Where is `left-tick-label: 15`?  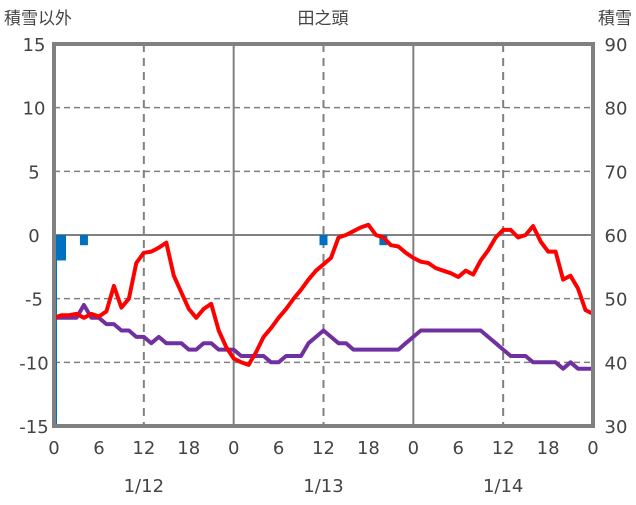
left-tick-label: 15 is located at coordinates (34, 45).